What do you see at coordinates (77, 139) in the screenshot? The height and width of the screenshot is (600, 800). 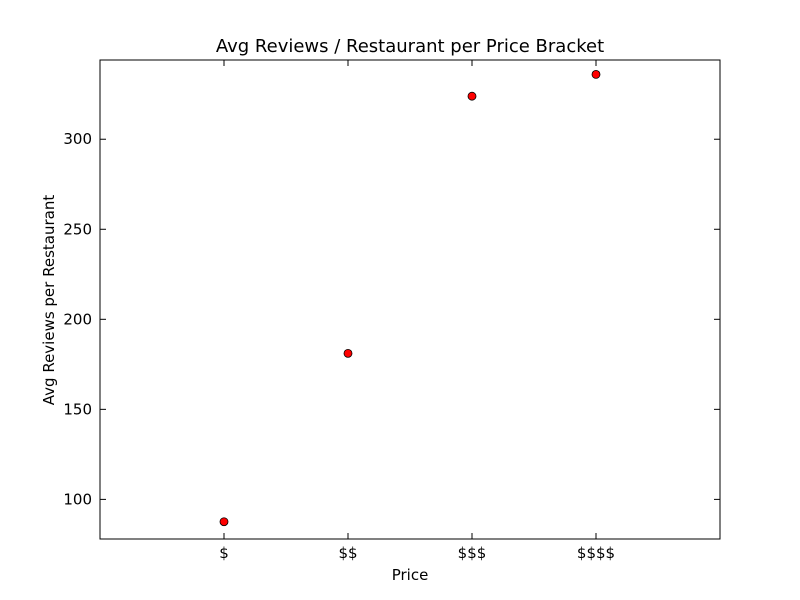 I see `y-tick-label: 300` at bounding box center [77, 139].